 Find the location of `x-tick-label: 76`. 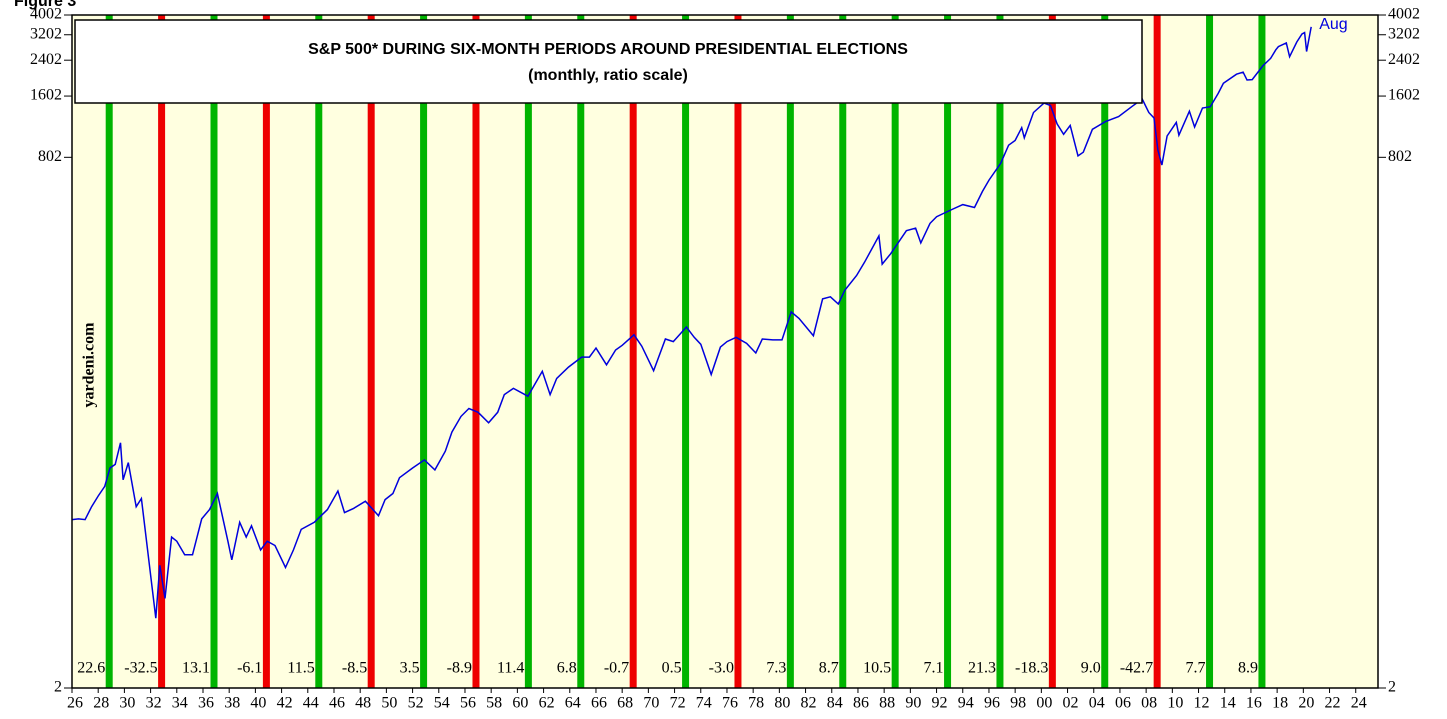

x-tick-label: 76 is located at coordinates (730, 703).